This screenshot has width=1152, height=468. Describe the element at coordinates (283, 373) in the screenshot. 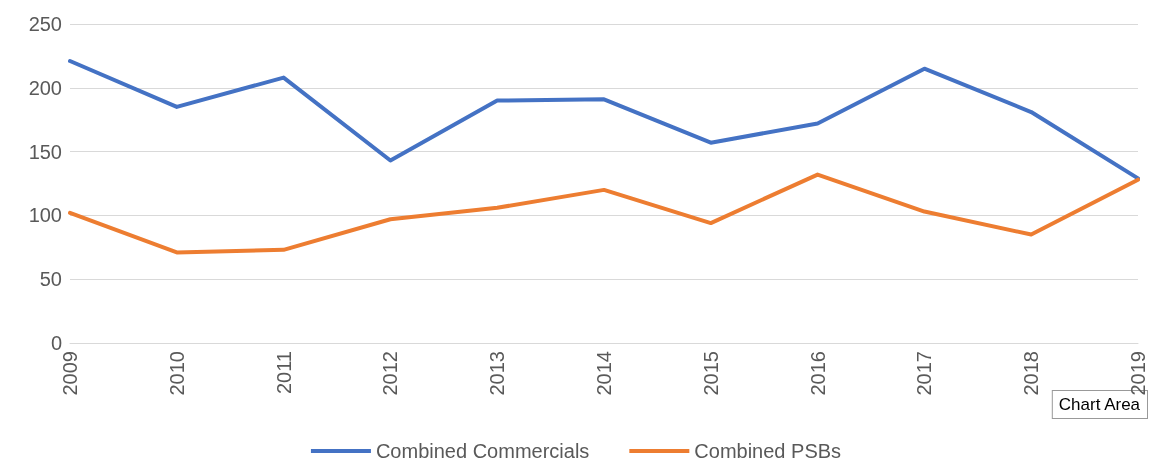

I see `x-tick-label: 2011` at that location.